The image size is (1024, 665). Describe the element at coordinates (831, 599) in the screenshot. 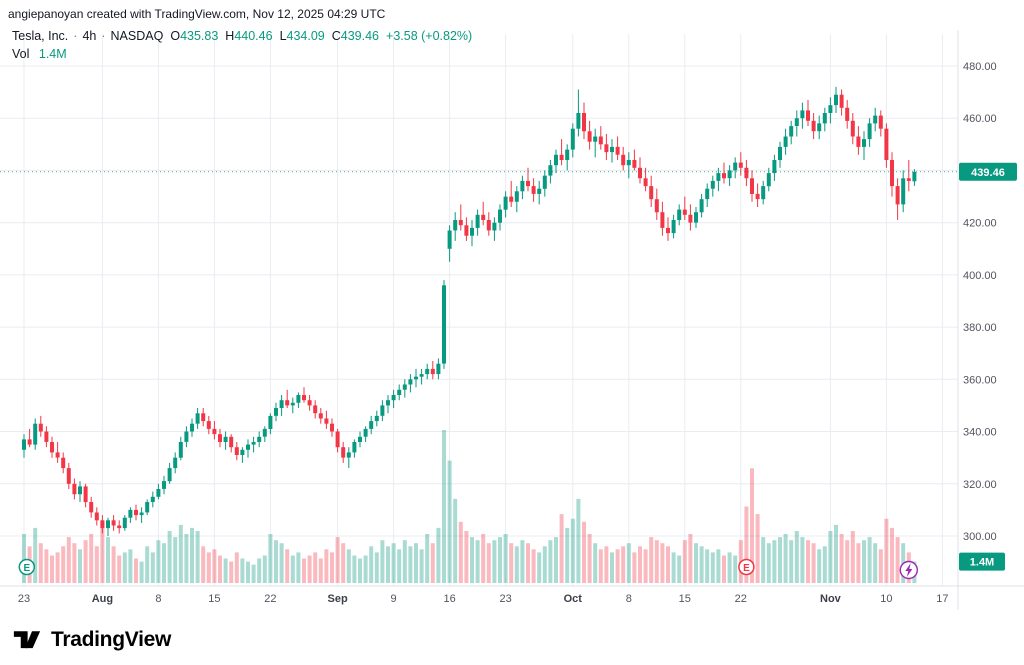

I see `svg-text: Nov` at that location.